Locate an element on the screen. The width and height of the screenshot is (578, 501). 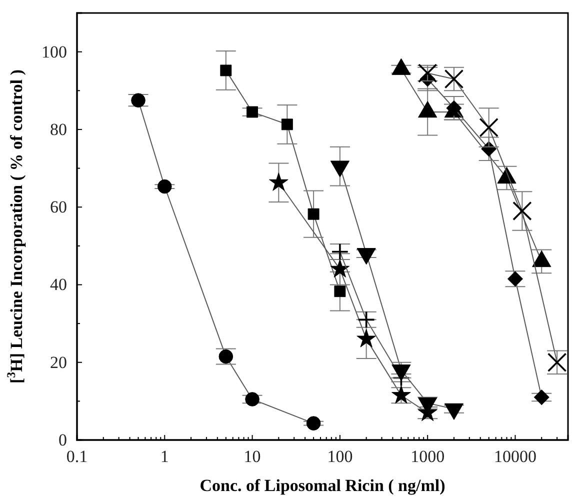
y-tick-label: 60 is located at coordinates (58, 207).